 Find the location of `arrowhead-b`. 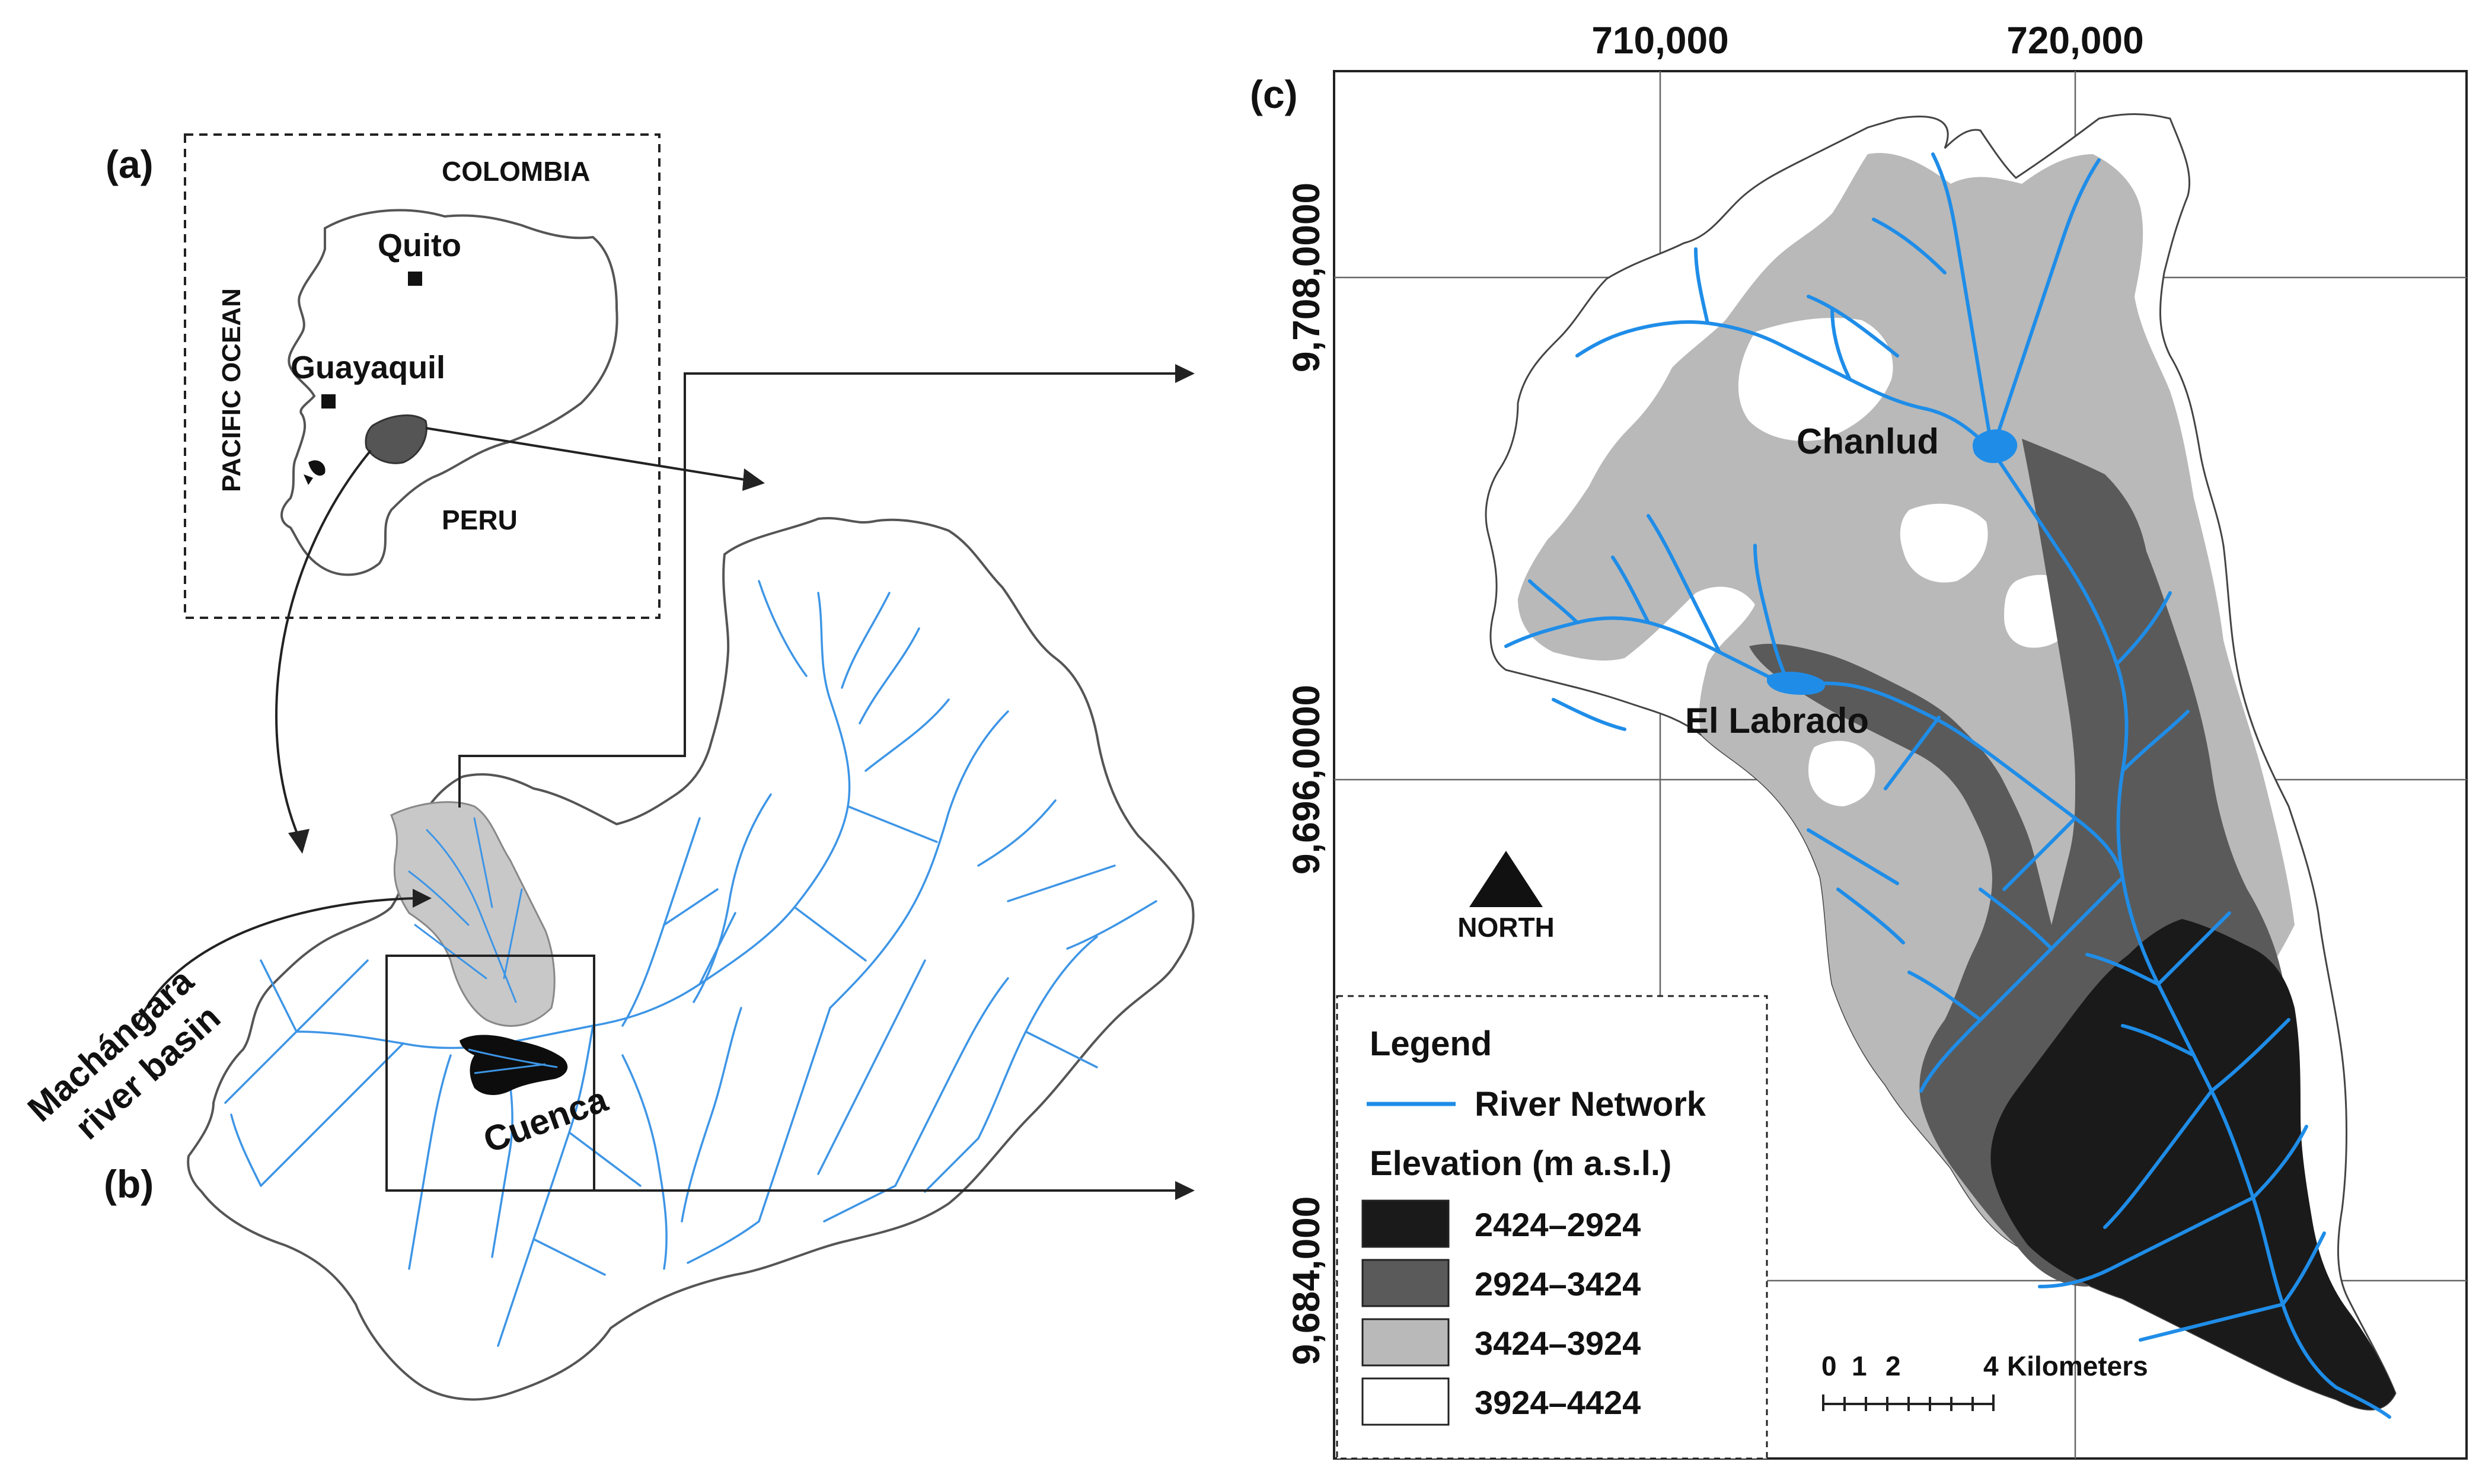

arrowhead-b is located at coordinates (299, 841).